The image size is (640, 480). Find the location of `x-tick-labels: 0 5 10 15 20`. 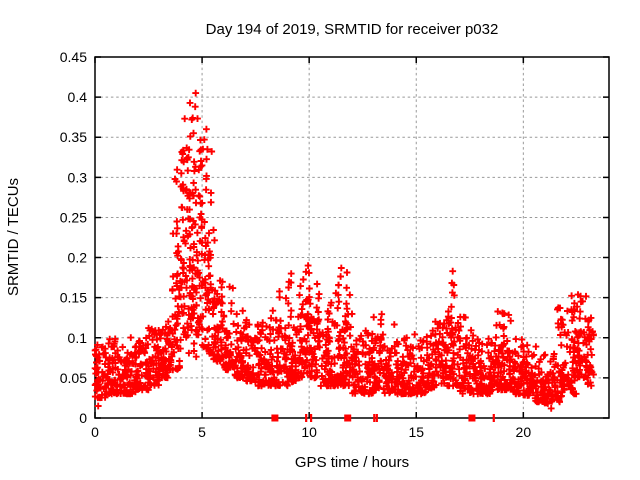

x-tick-labels: 0 5 10 15 20 is located at coordinates (311, 432).